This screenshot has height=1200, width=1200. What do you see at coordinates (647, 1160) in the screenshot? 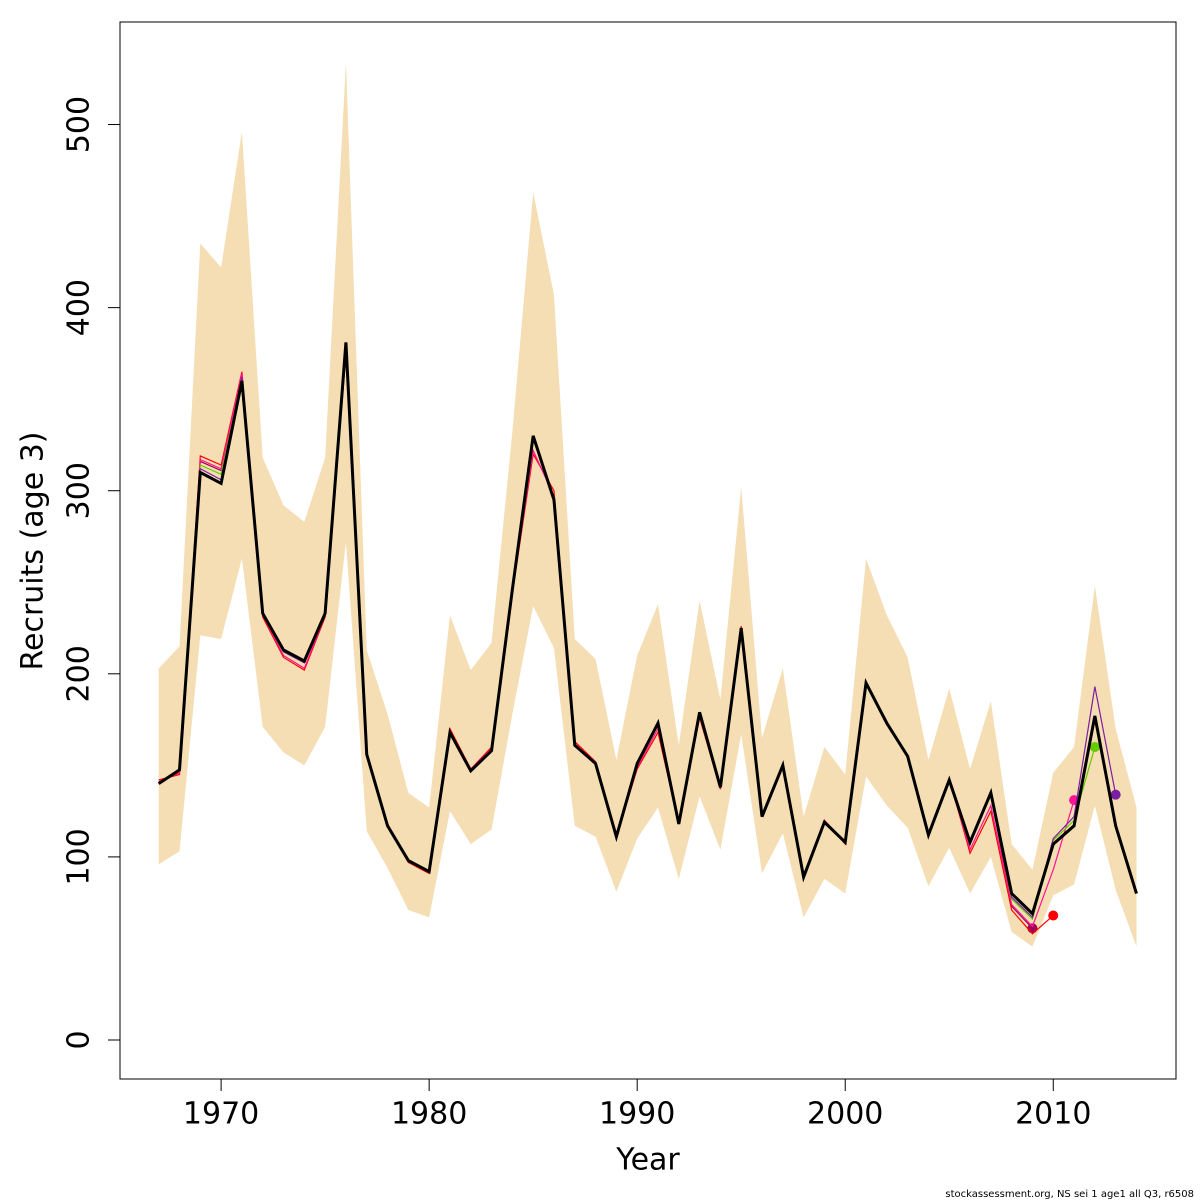
I see `x-axis-label: Year` at bounding box center [647, 1160].